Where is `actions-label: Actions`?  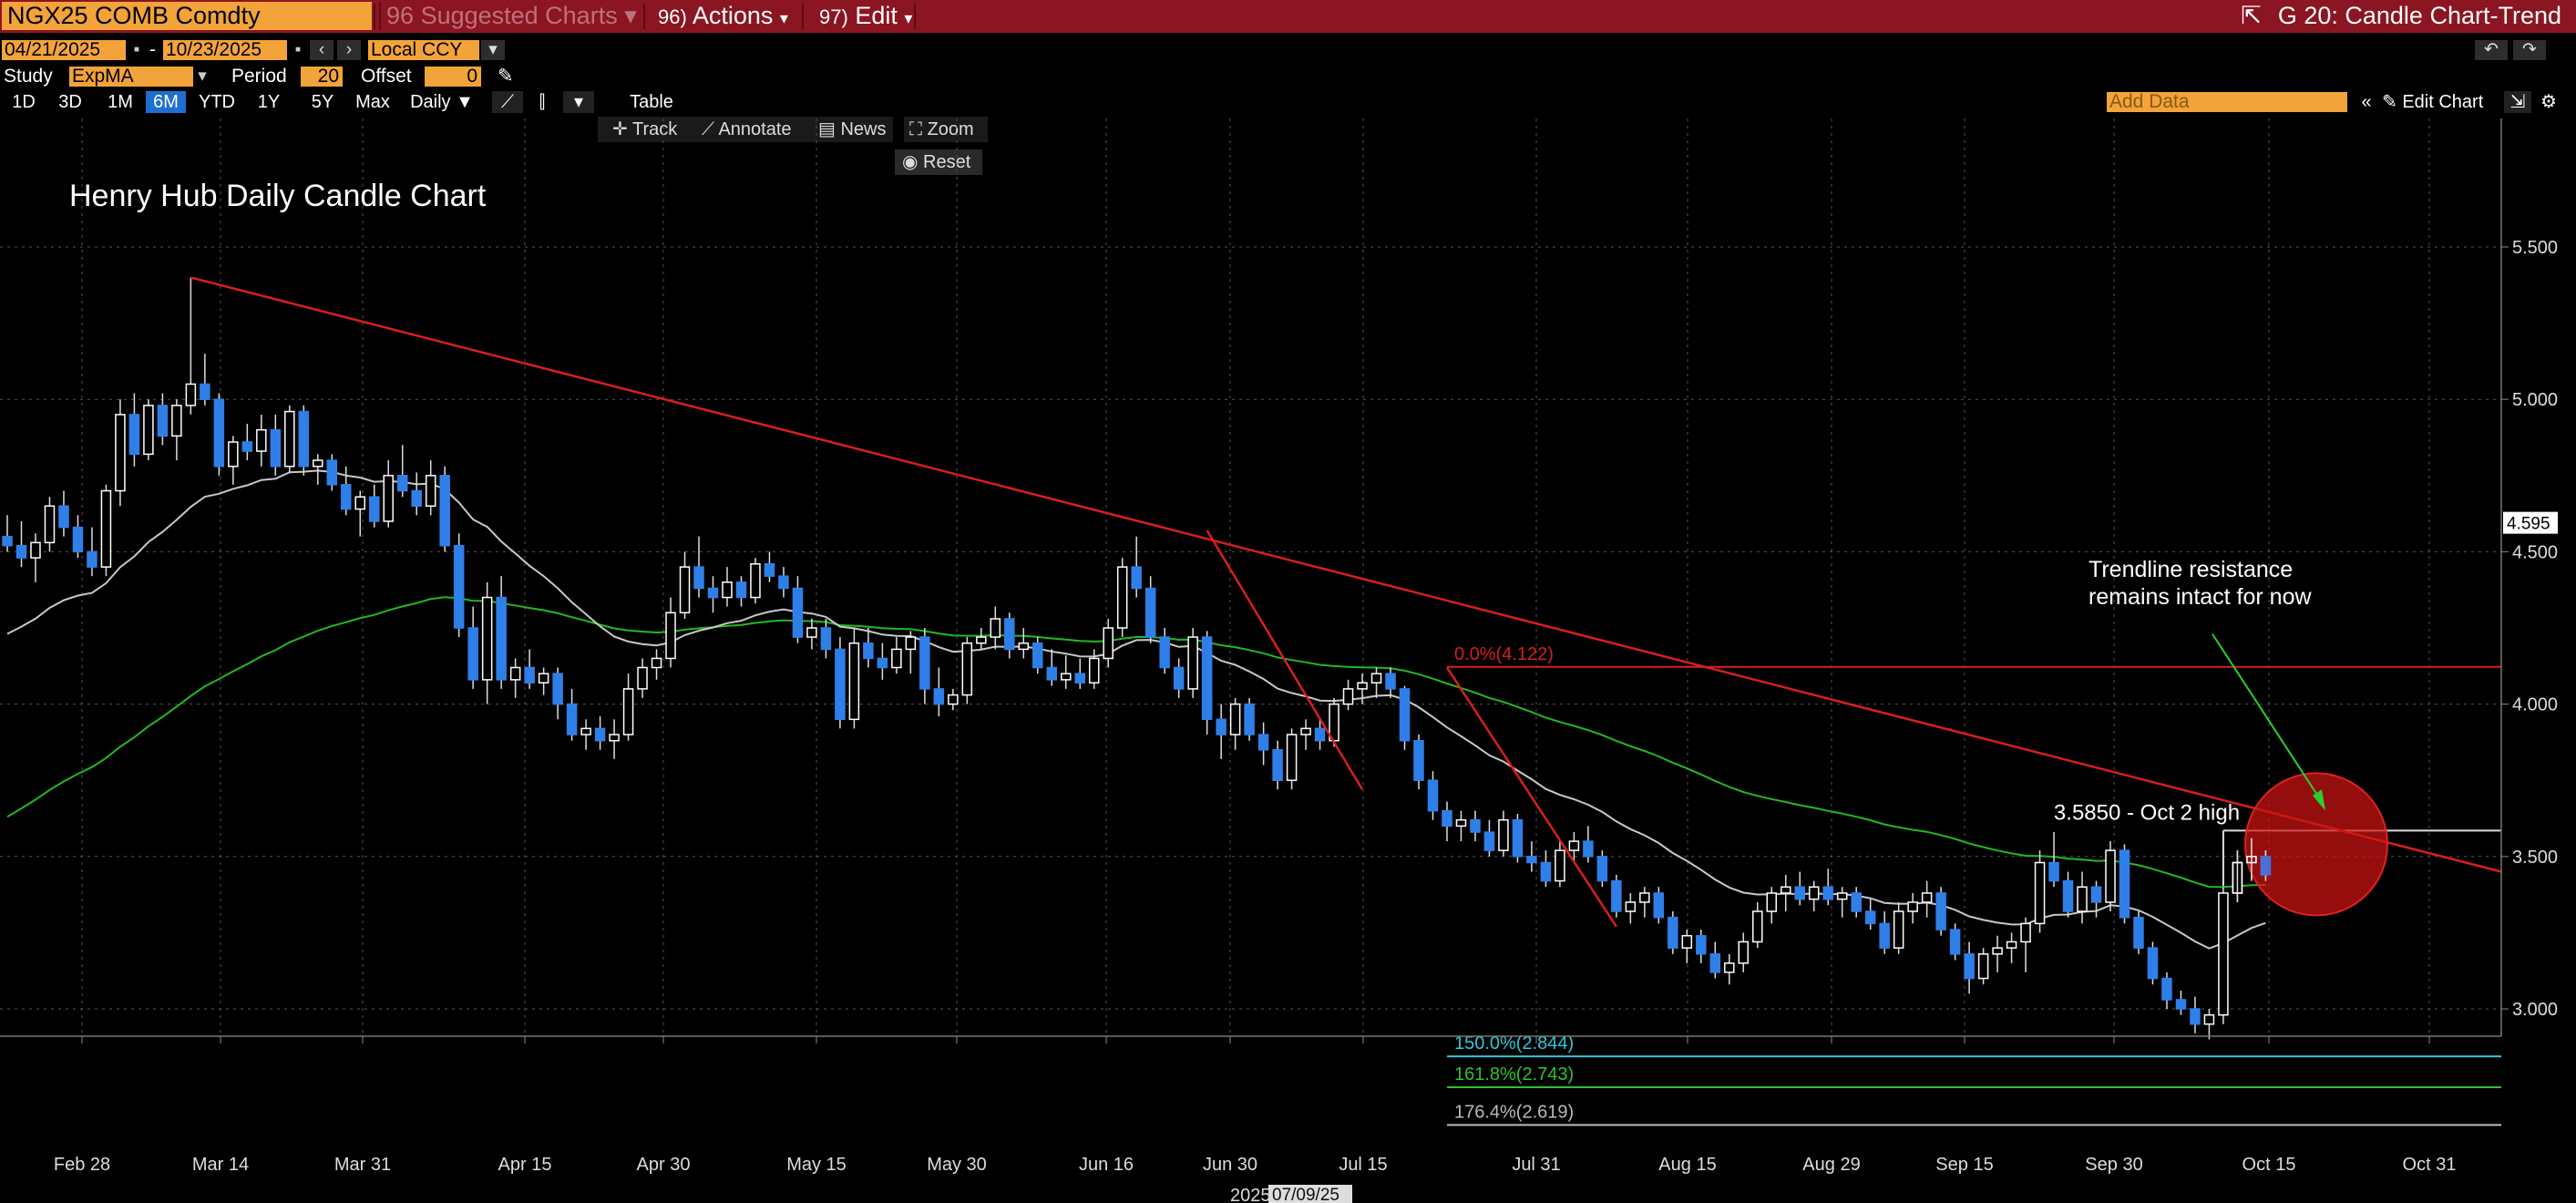 actions-label: Actions is located at coordinates (733, 15).